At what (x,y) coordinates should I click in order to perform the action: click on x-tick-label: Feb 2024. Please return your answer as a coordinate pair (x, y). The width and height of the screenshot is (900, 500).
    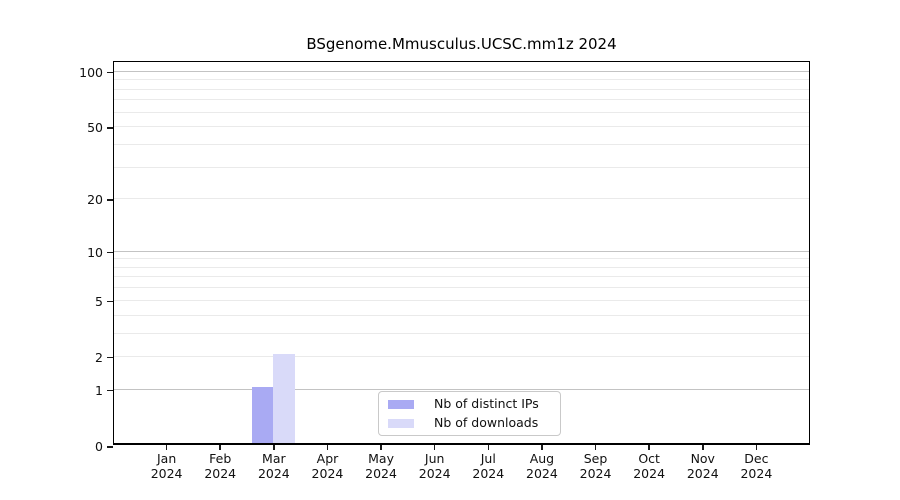
    Looking at the image, I should click on (220, 466).